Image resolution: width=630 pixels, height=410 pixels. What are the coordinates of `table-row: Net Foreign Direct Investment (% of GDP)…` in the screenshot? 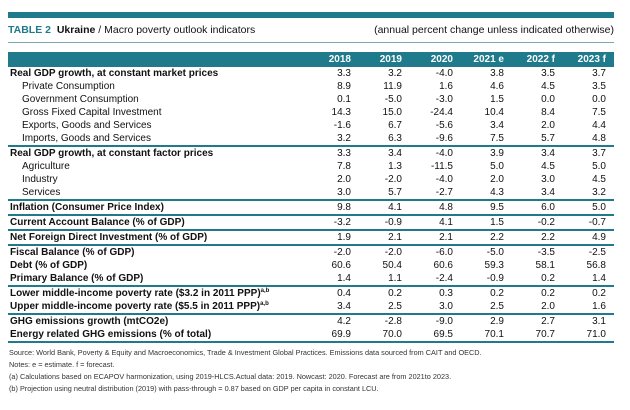 It's located at (311, 238).